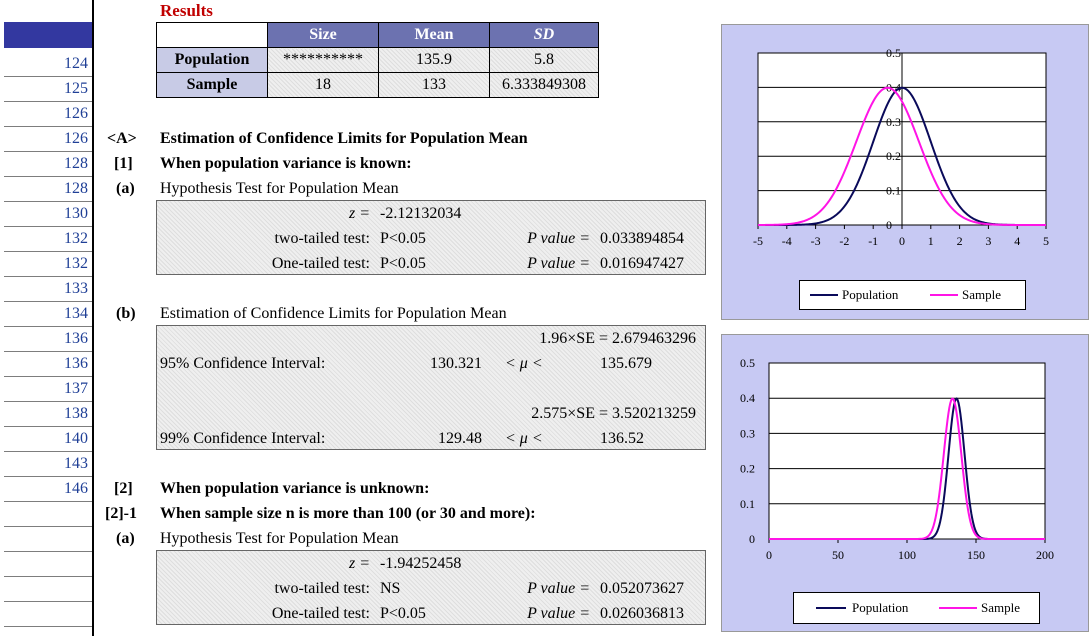  Describe the element at coordinates (617, 338) in the screenshot. I see `se-95: 1.96×SE = 2.679463296` at that location.